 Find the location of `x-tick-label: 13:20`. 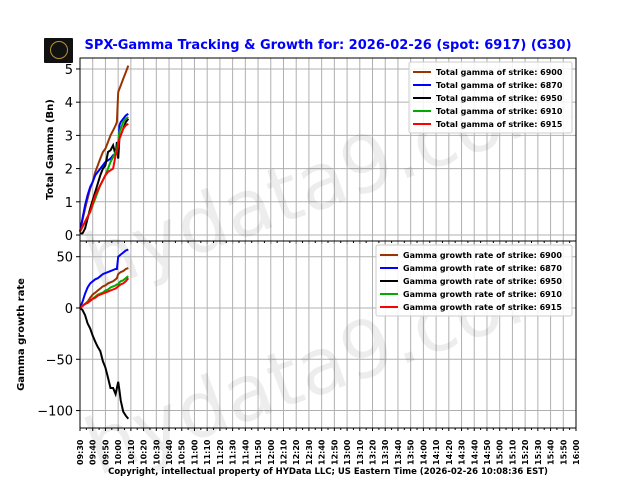

x-tick-label: 13:20 is located at coordinates (373, 452).